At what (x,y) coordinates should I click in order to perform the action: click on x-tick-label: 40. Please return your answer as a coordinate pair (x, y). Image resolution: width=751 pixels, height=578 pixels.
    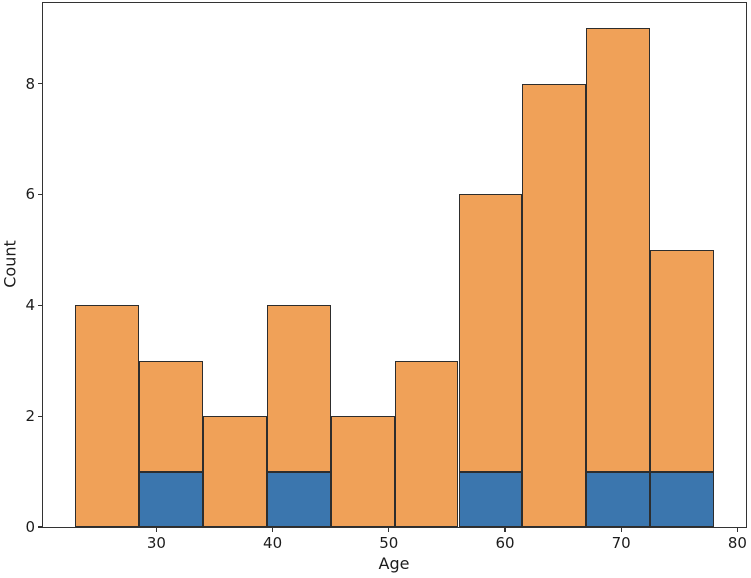
    Looking at the image, I should click on (273, 543).